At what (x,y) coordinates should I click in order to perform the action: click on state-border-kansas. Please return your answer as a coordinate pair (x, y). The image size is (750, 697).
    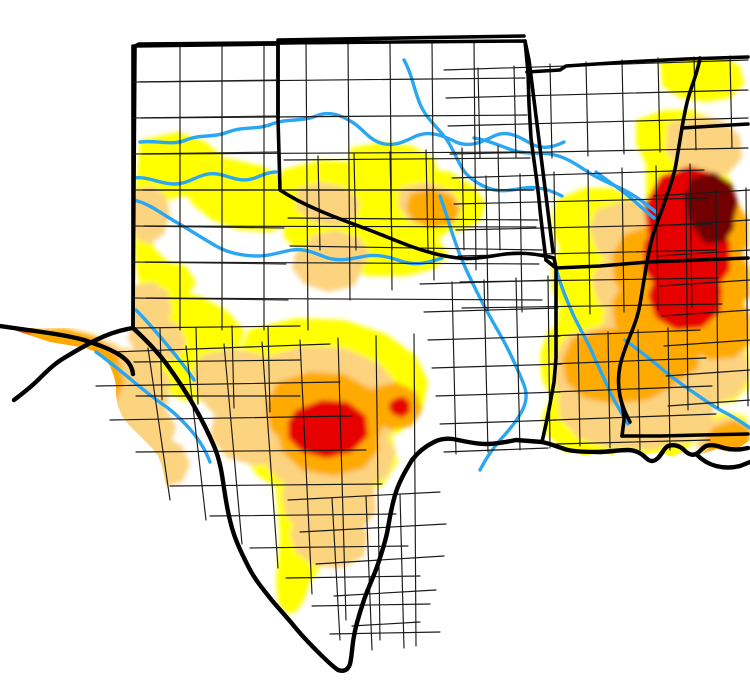
    Looking at the image, I should click on (401, 40).